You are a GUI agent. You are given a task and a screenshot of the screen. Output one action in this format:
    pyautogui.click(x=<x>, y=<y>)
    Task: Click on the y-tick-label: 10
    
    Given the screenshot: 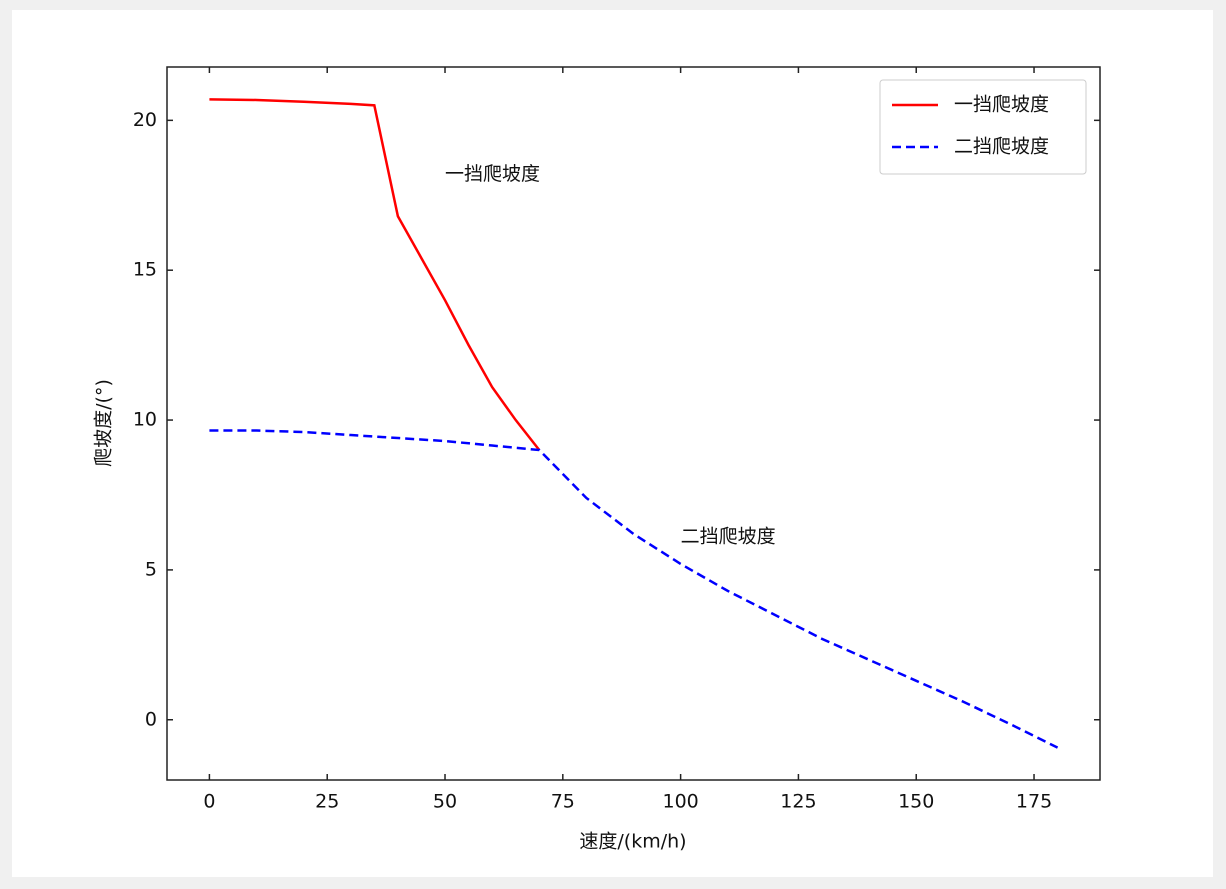 What is the action you would take?
    pyautogui.click(x=145, y=420)
    